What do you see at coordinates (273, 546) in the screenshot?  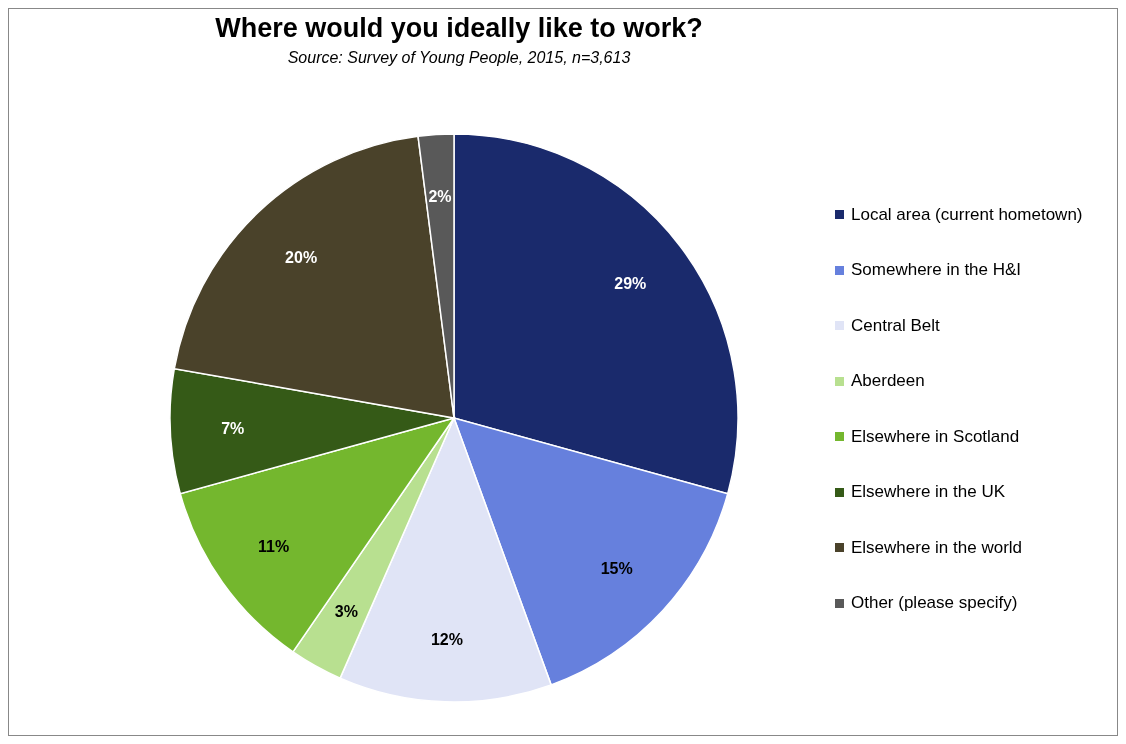 I see `data-label: 11%` at bounding box center [273, 546].